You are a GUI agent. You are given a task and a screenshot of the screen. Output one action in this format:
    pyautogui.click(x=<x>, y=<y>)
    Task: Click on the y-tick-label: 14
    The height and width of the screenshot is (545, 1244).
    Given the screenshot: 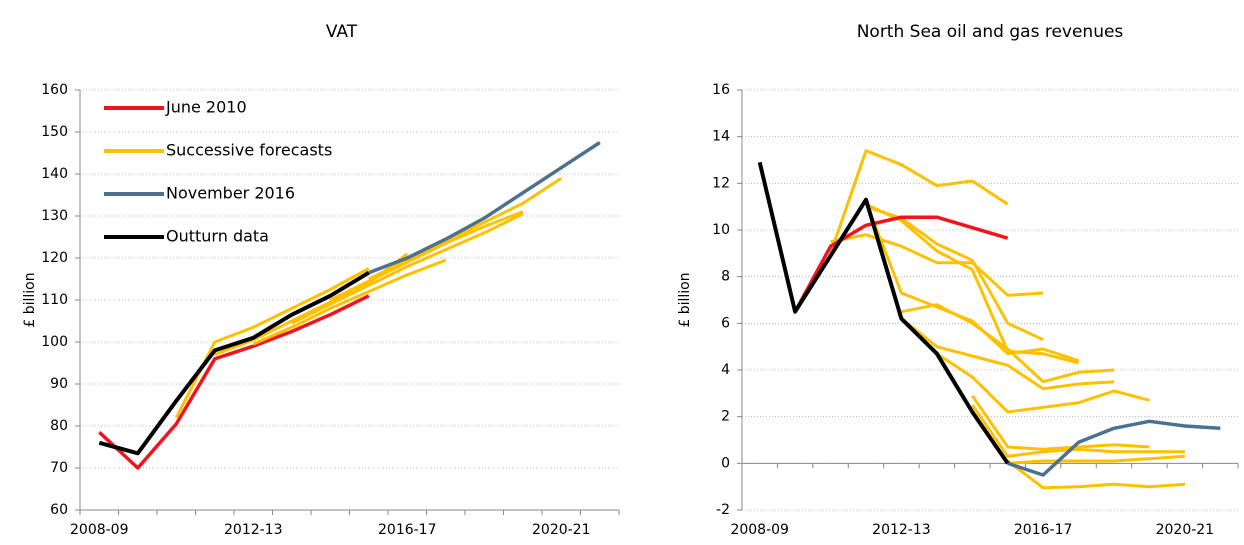 What is the action you would take?
    pyautogui.click(x=721, y=137)
    